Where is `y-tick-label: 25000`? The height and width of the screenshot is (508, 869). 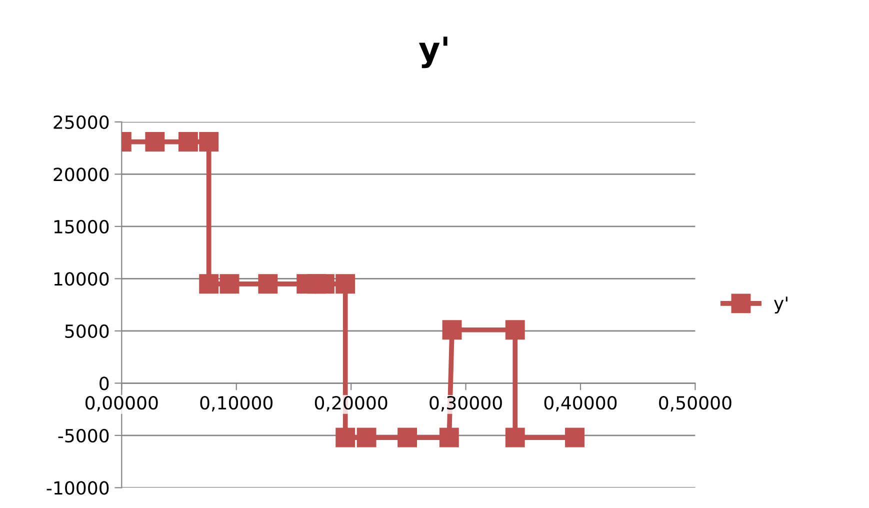 y-tick-label: 25000 is located at coordinates (81, 122).